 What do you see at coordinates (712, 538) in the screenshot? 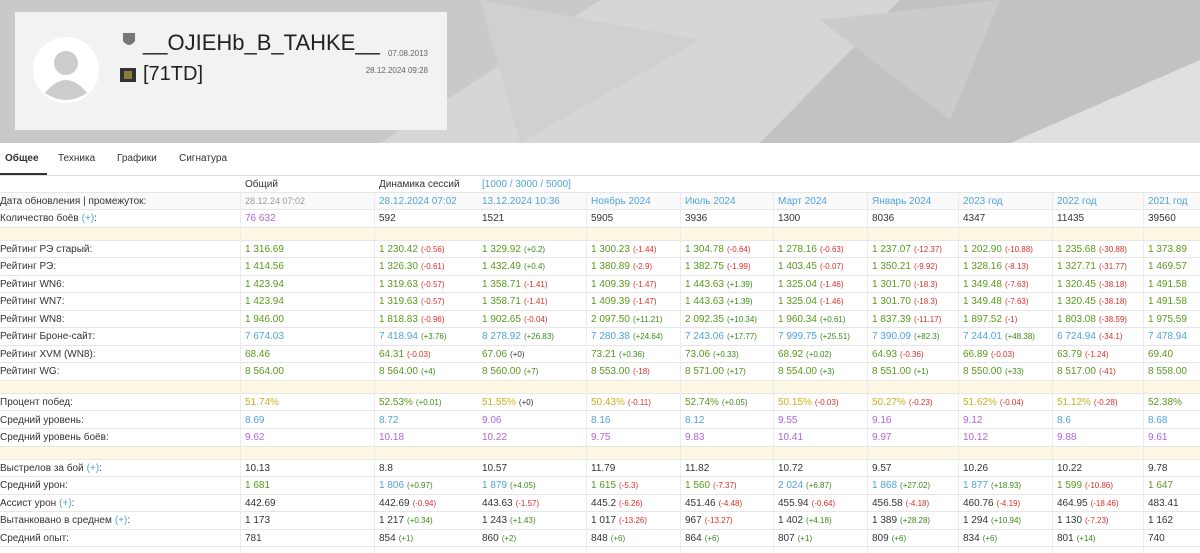
I see `cell-delta: (+6)` at bounding box center [712, 538].